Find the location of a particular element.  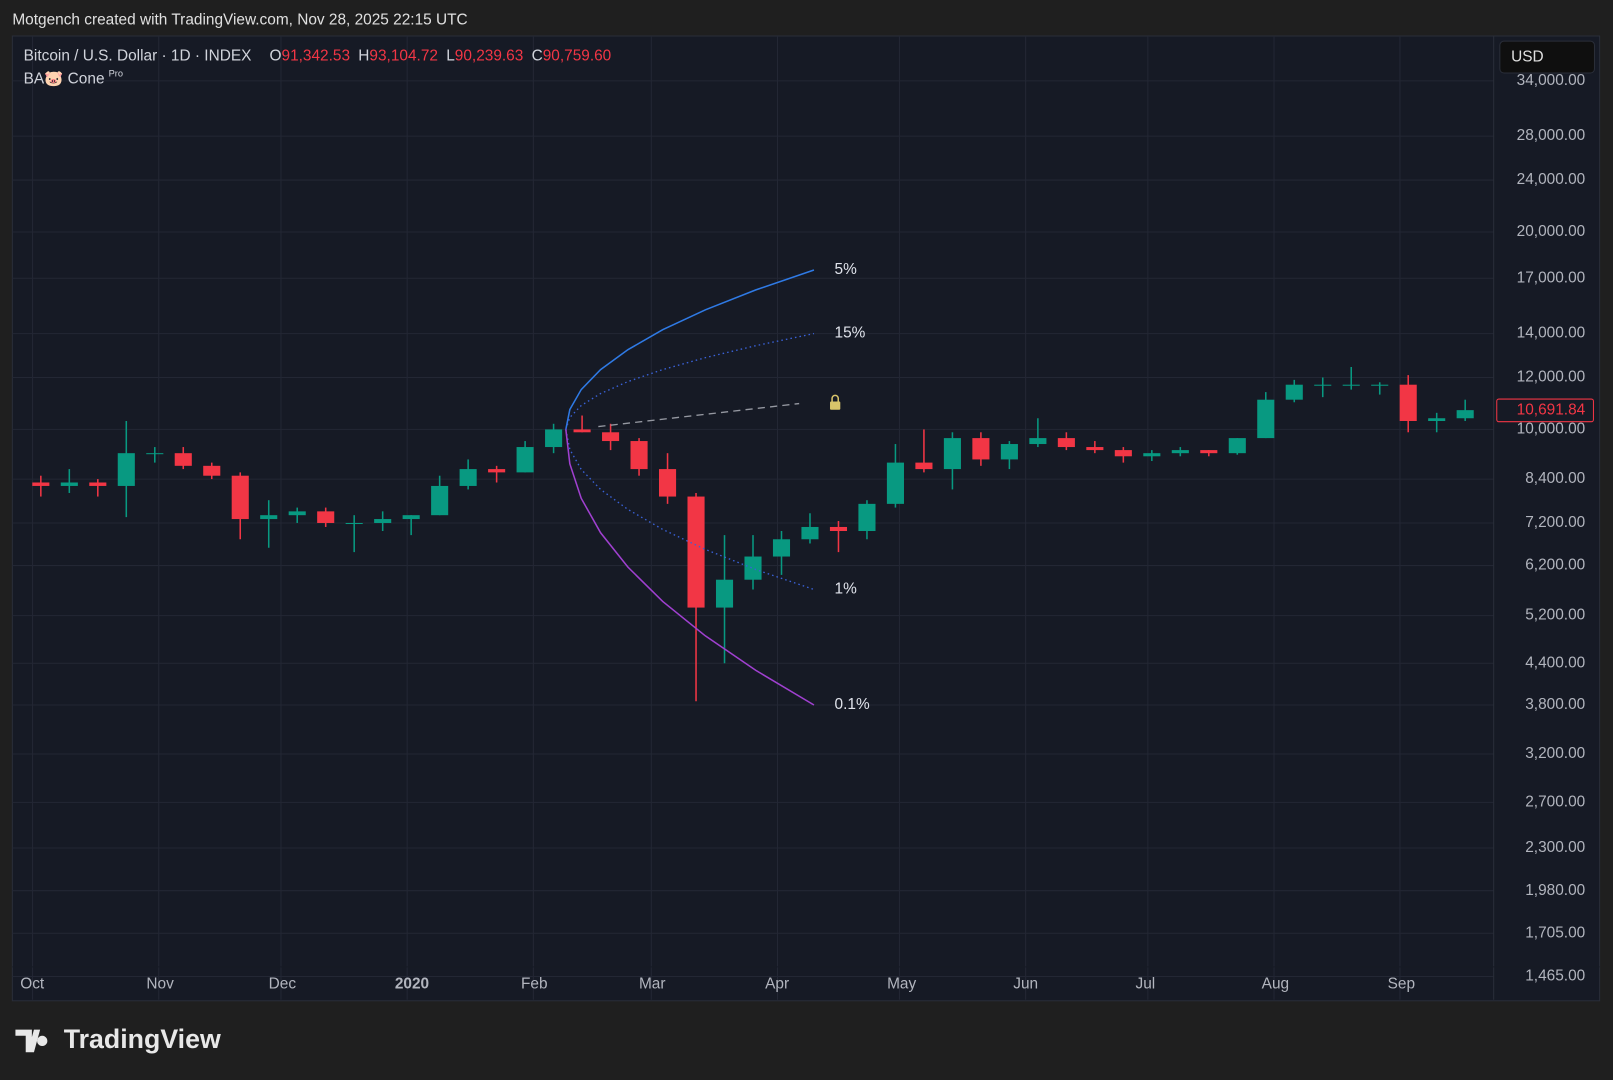

ohlc-value: 91,342.53 is located at coordinates (316, 56).